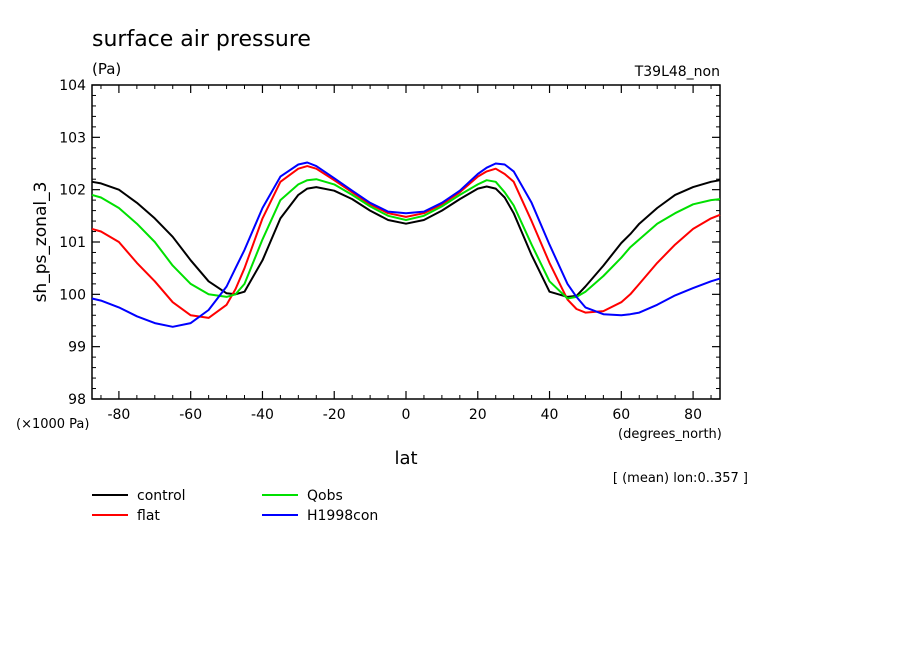 The image size is (904, 654). I want to click on y-tick-label: 101, so click(72, 243).